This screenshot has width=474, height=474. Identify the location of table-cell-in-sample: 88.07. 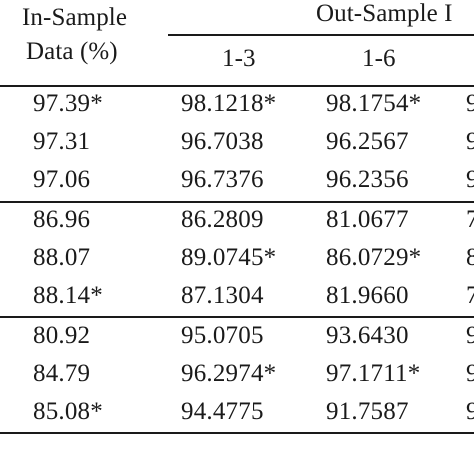
(62, 257).